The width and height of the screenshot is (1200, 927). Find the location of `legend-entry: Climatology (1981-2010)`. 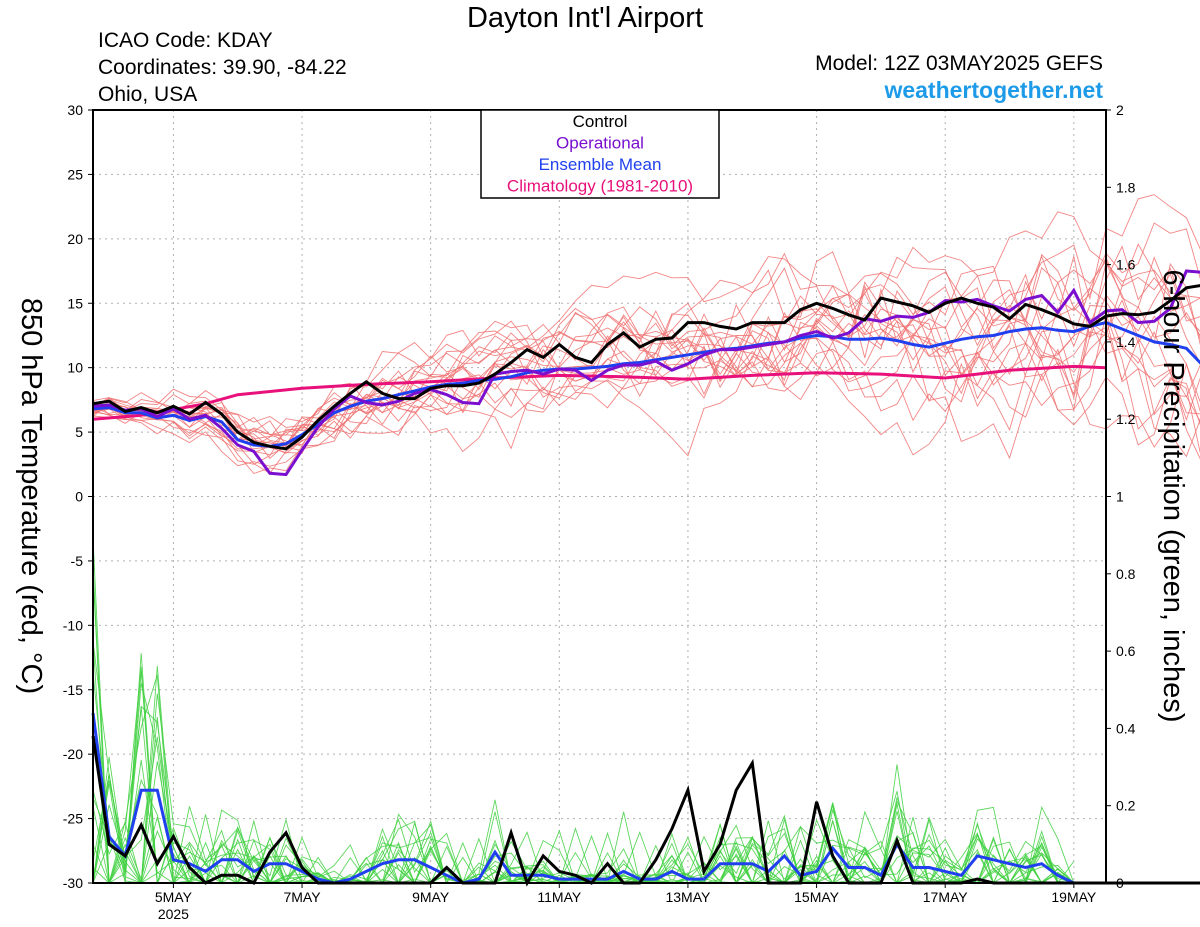

legend-entry: Climatology (1981-2010) is located at coordinates (600, 186).